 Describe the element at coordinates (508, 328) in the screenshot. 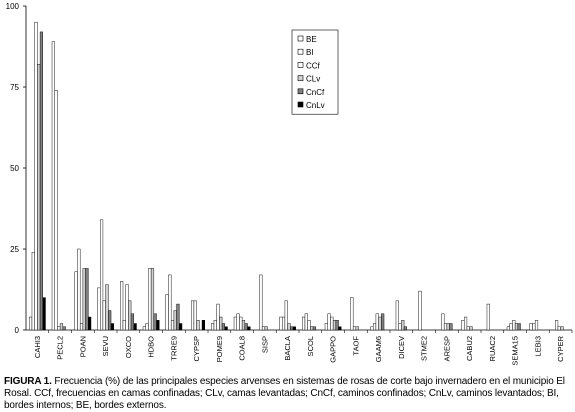

I see `bar-SEMA15-BE` at that location.